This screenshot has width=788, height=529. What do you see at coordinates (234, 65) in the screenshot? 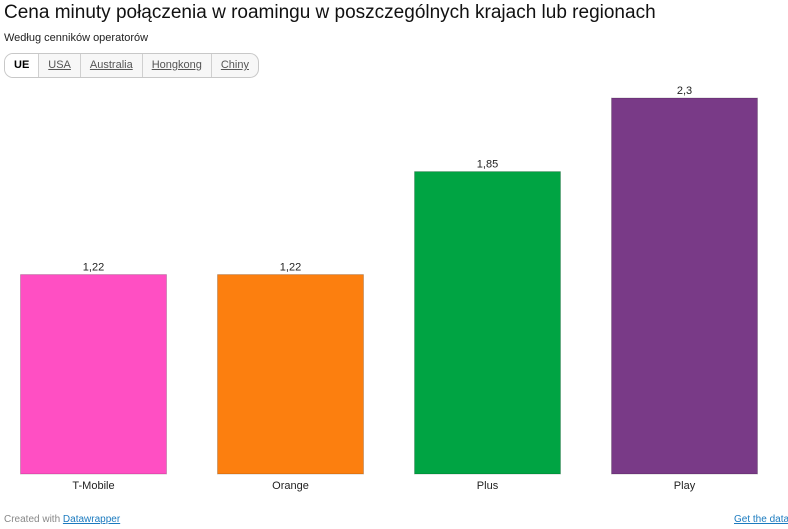
I see `tab-chiny: Chiny` at bounding box center [234, 65].